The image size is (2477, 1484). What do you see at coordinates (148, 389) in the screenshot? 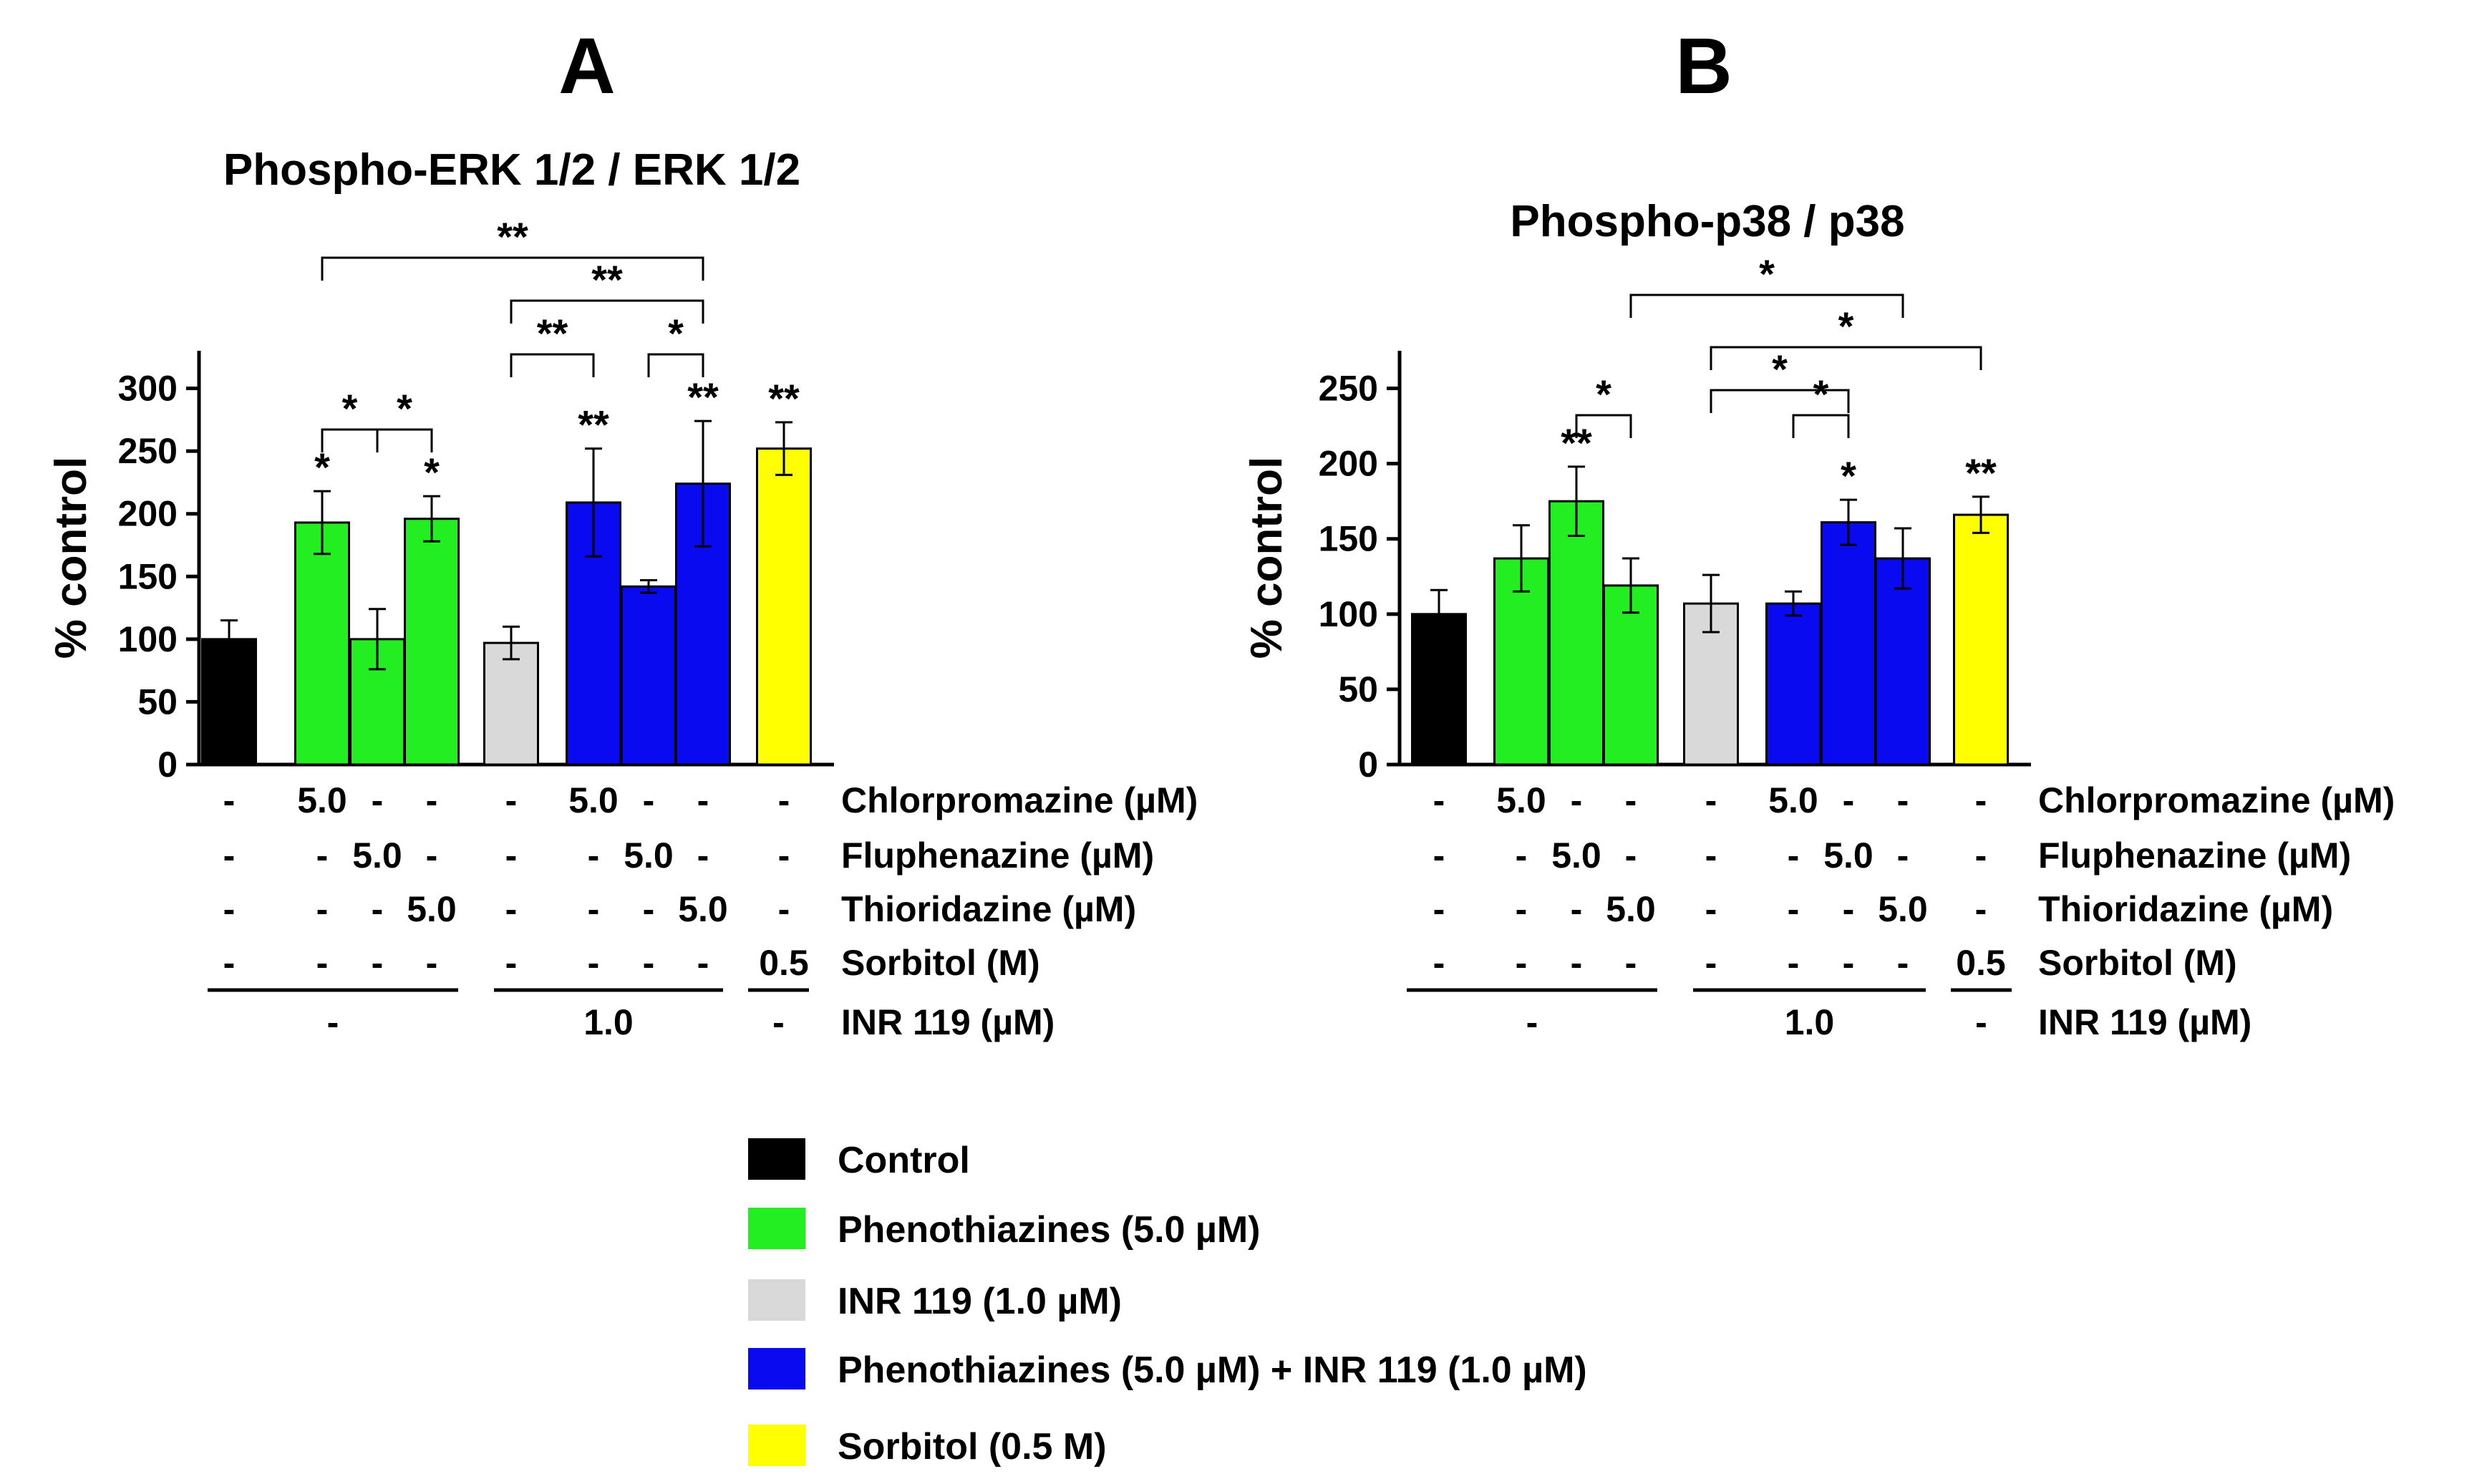
I see `y-tick-label: 300` at bounding box center [148, 389].